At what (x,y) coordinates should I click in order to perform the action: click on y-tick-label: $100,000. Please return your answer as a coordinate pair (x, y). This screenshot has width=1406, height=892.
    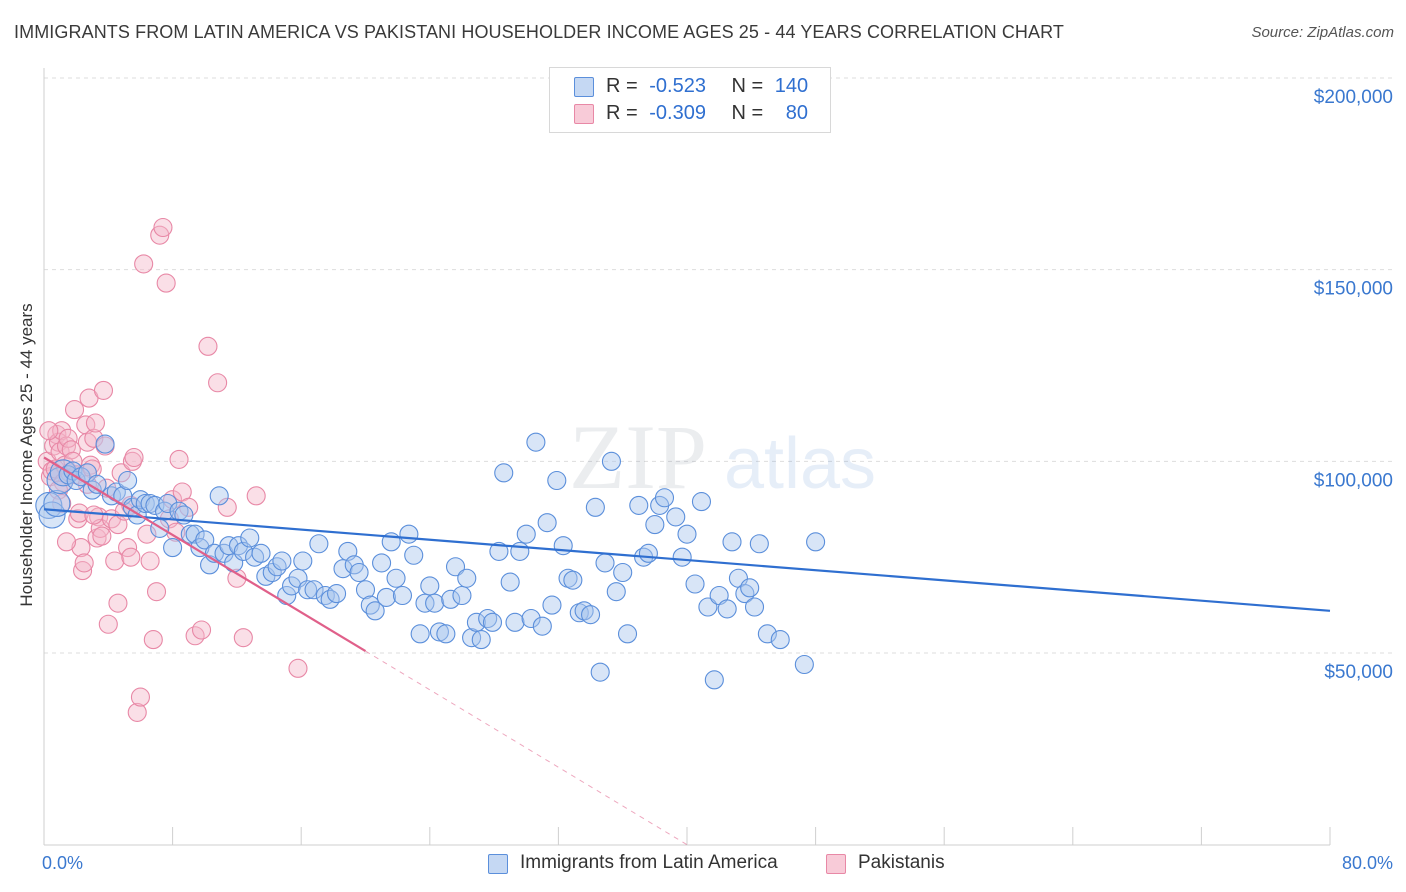
    Looking at the image, I should click on (1353, 480).